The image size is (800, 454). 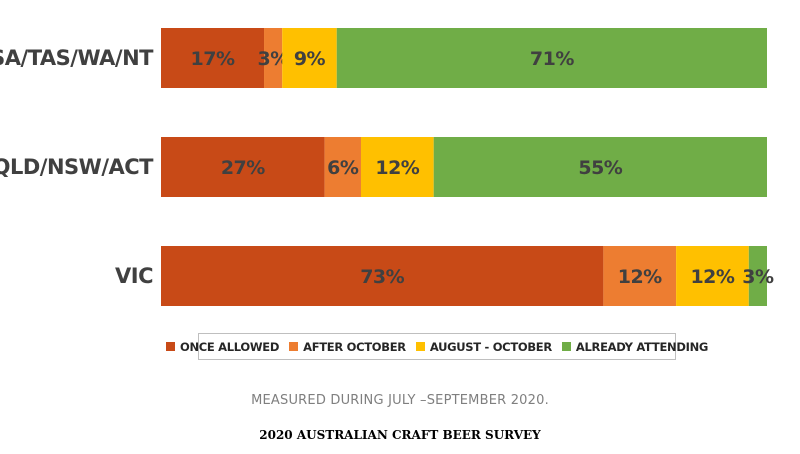 I want to click on data-label: 17%, so click(x=213, y=59).